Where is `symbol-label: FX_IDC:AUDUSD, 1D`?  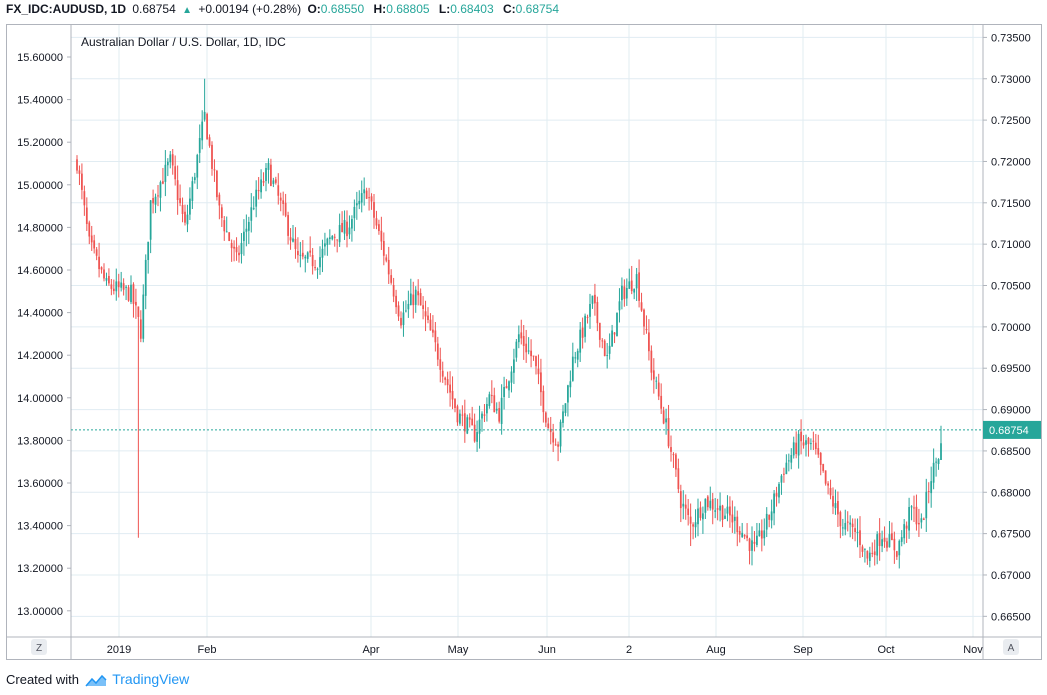 symbol-label: FX_IDC:AUDUSD, 1D is located at coordinates (66, 9).